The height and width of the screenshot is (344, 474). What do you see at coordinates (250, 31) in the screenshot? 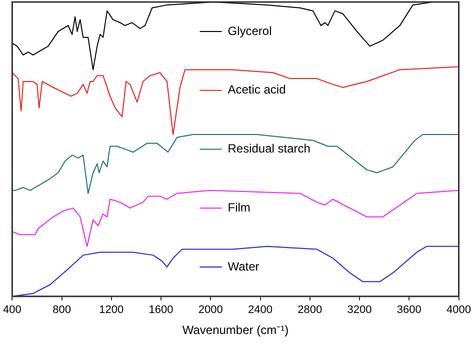
I see `legend-label: Glycerol` at bounding box center [250, 31].